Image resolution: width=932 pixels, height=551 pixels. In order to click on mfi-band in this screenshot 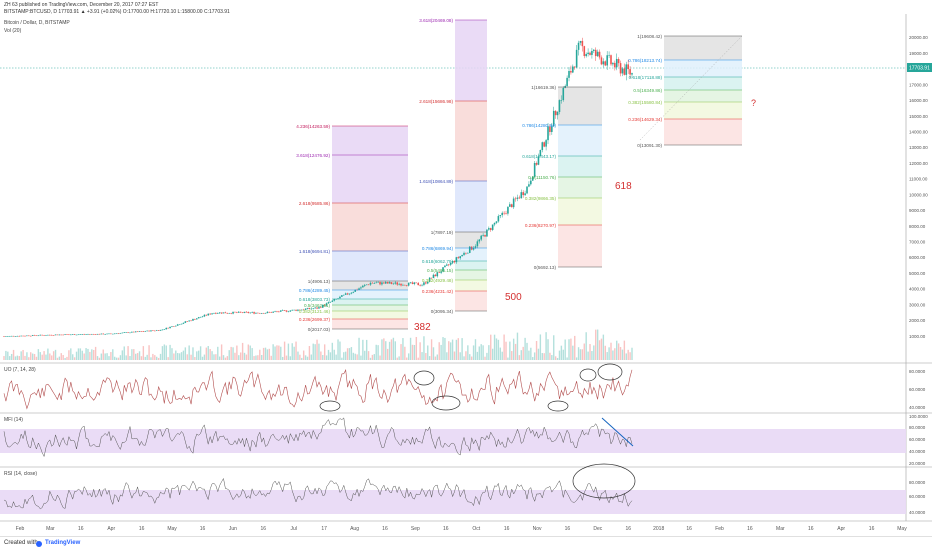, I will do `click(453, 441)`.